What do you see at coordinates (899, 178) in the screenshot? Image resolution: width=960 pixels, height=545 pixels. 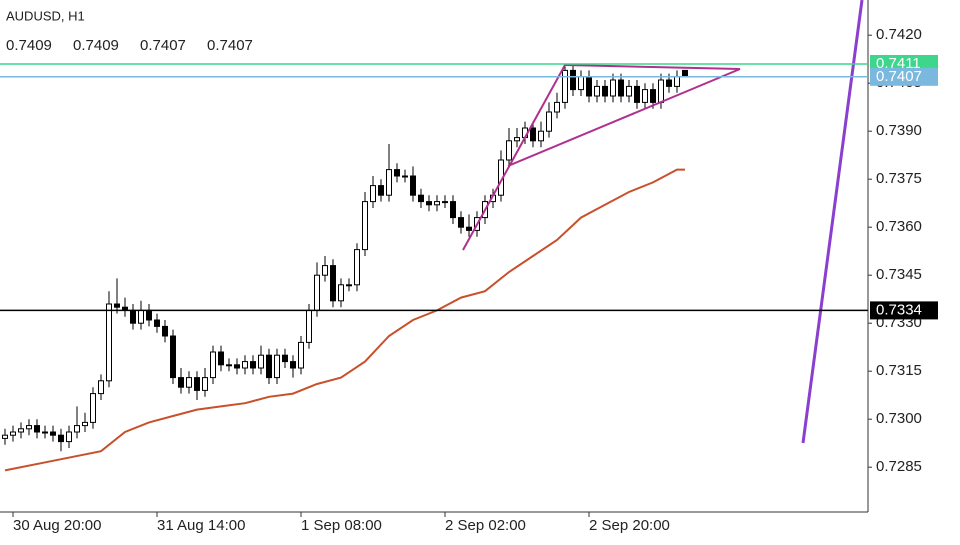 I see `y-tick-label: 0.7375` at bounding box center [899, 178].